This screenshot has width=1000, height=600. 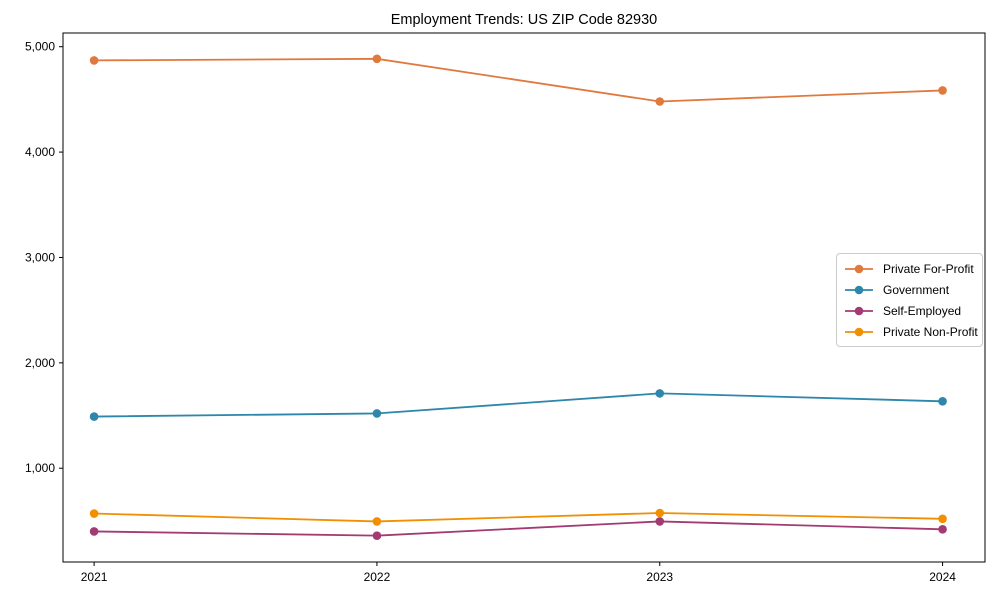 What do you see at coordinates (518, 517) in the screenshot?
I see `series-line-private-non-profit` at bounding box center [518, 517].